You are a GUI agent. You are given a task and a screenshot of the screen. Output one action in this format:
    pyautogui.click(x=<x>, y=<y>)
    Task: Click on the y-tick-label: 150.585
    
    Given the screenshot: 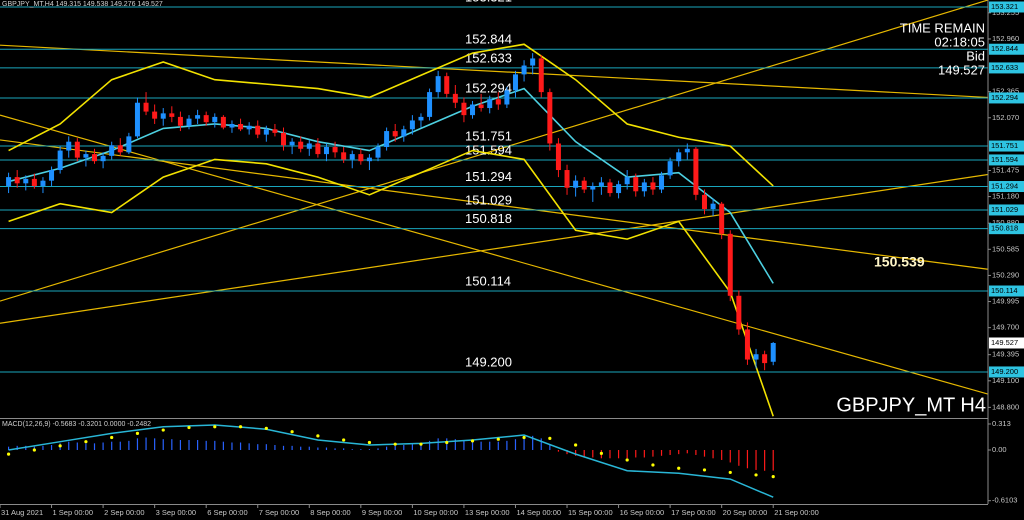 What is the action you would take?
    pyautogui.click(x=1005, y=248)
    